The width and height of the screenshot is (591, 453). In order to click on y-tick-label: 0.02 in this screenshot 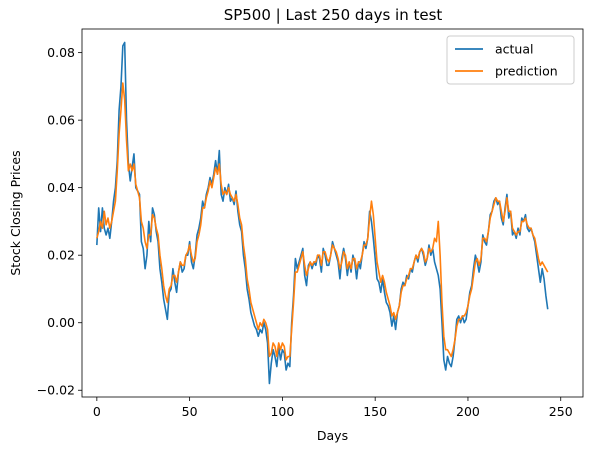, I will do `click(61, 255)`.